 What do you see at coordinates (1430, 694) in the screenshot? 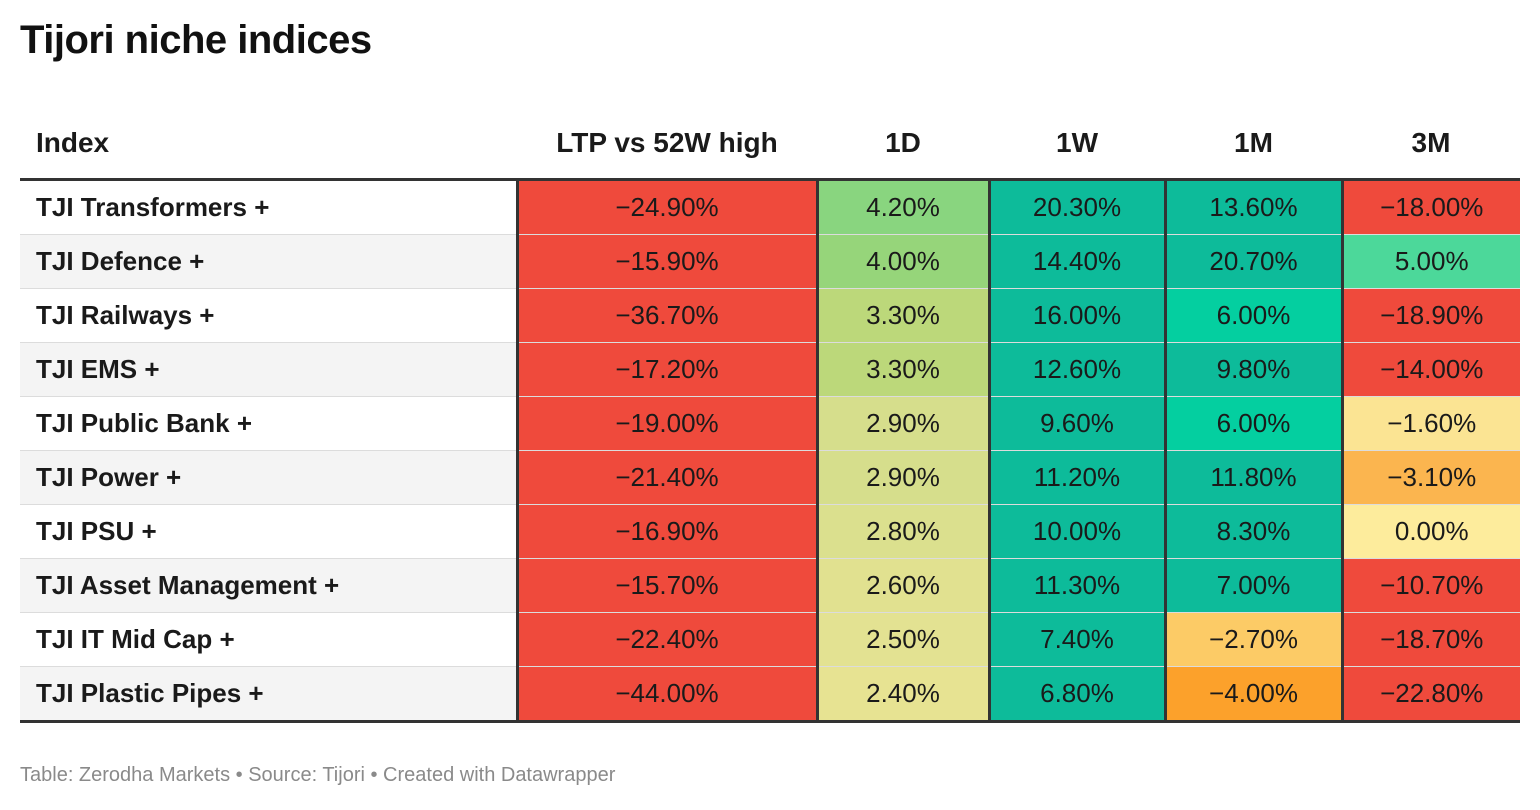
I see `value-cell-3m: −22.80%` at bounding box center [1430, 694].